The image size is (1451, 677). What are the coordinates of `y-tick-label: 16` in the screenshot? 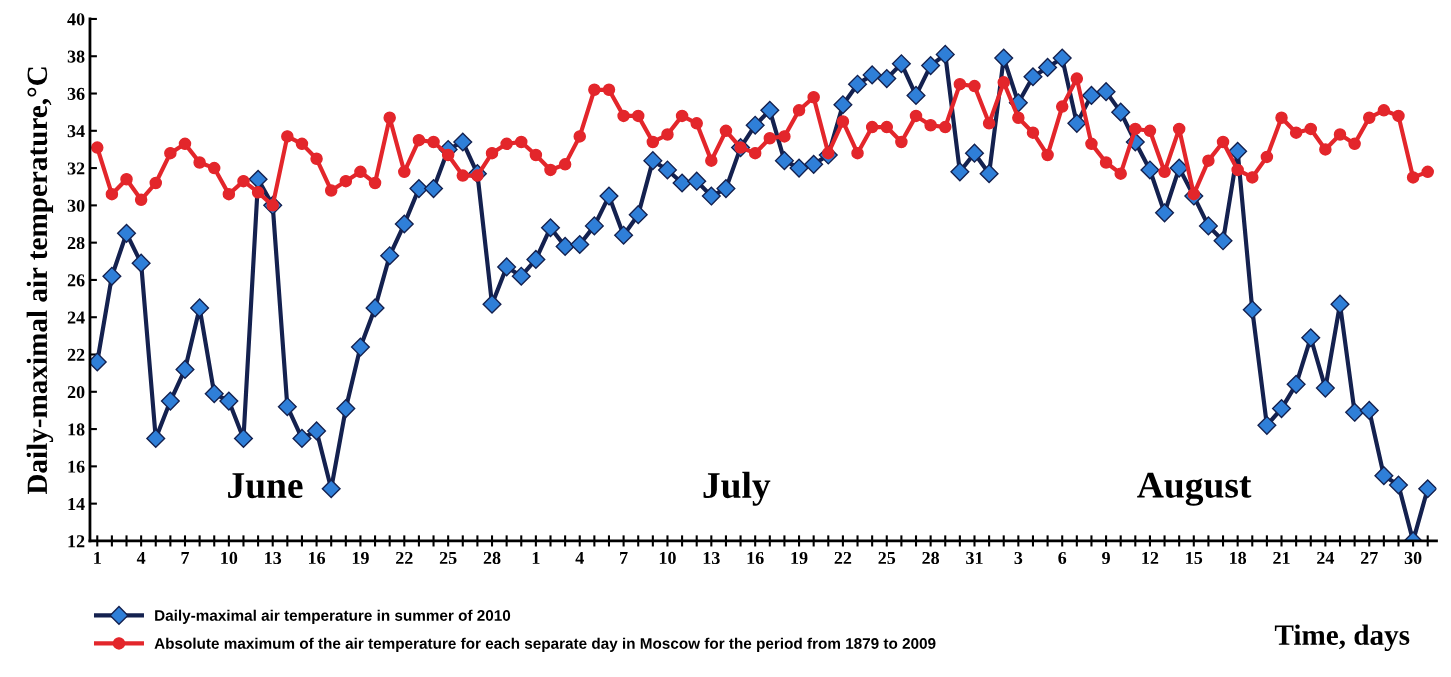 It's located at (76, 466).